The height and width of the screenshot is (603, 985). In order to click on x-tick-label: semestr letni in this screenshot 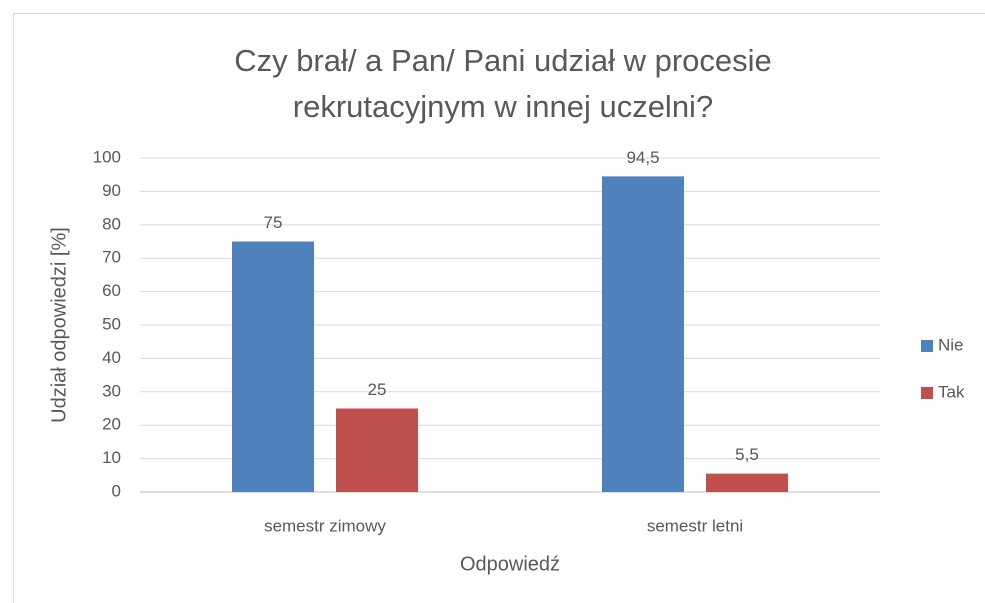, I will do `click(695, 525)`.